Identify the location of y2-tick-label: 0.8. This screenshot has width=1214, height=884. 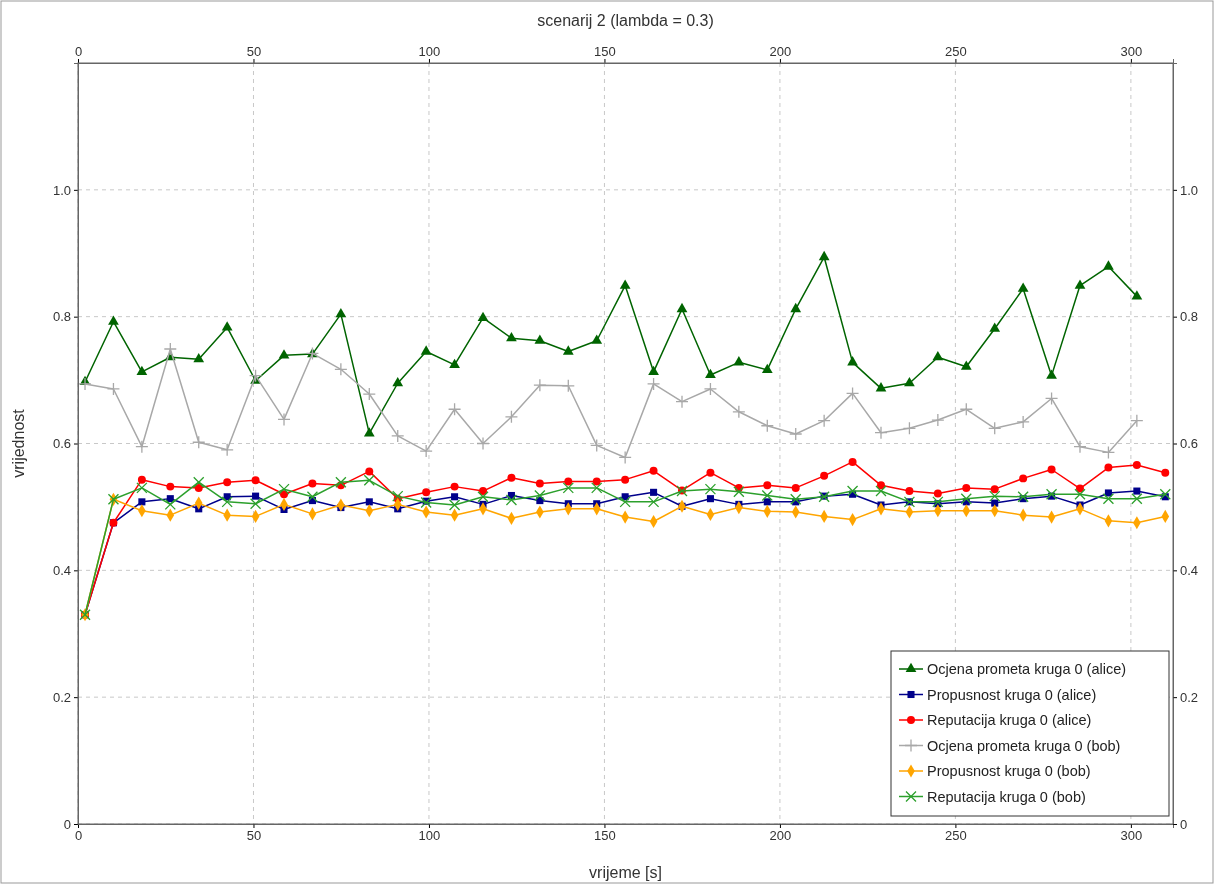
(1189, 317).